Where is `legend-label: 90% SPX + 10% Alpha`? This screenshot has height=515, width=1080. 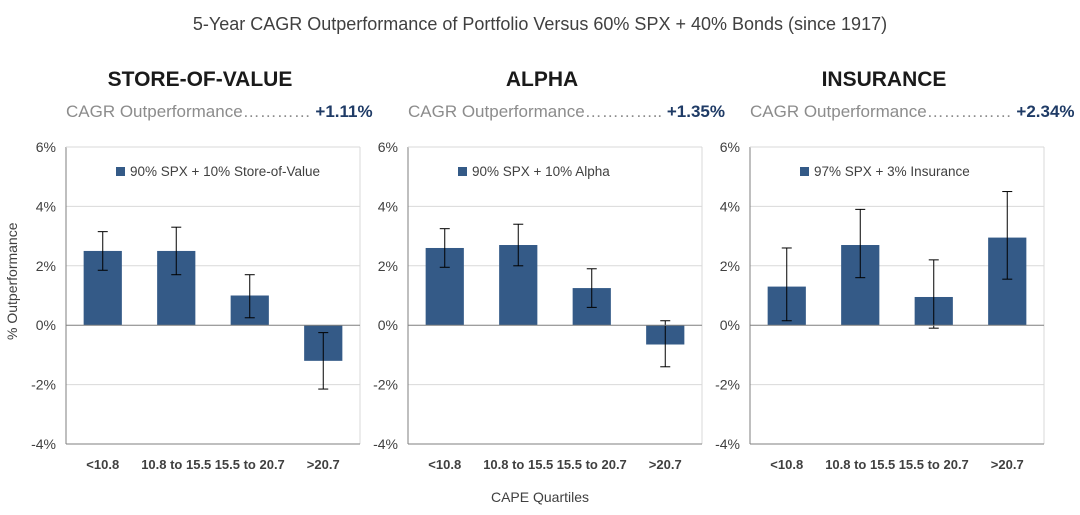 legend-label: 90% SPX + 10% Alpha is located at coordinates (541, 171).